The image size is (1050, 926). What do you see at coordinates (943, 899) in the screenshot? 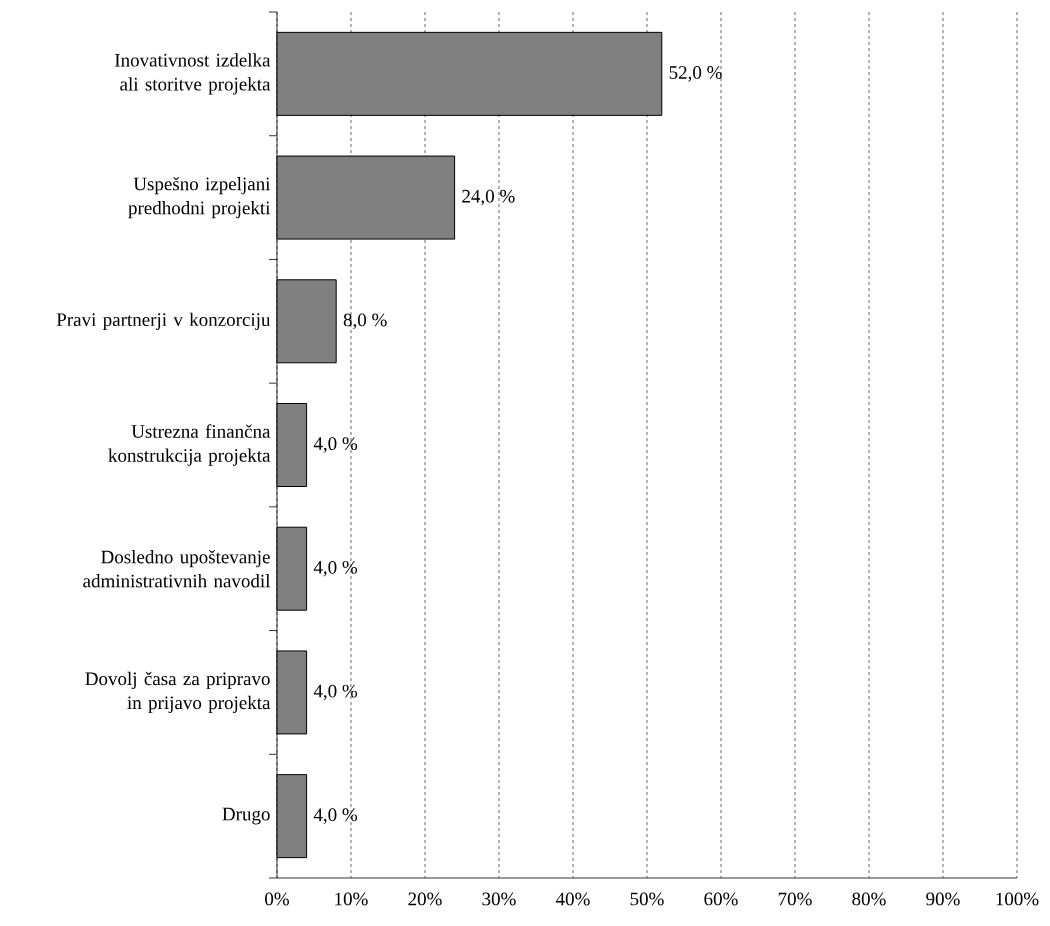
I see `x-tick-label: 90%` at bounding box center [943, 899].